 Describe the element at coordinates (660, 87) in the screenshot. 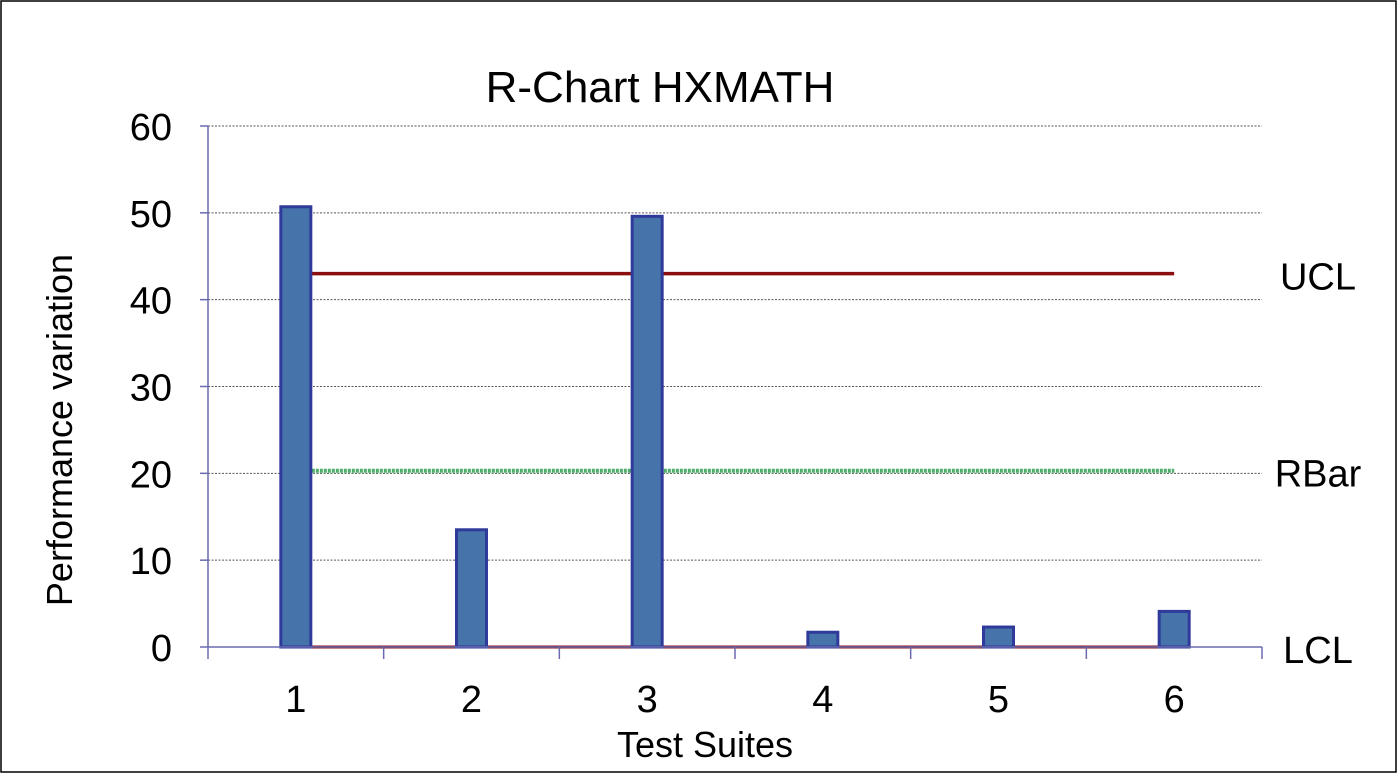

I see `chart-title: R-Chart HXMATH` at that location.